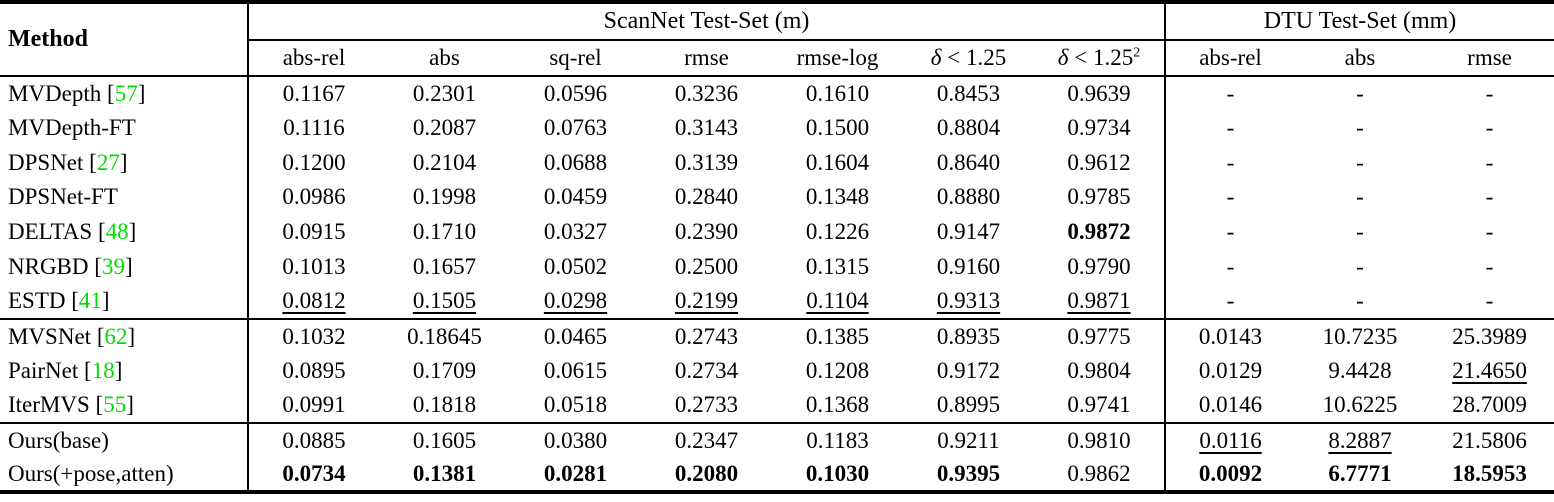  What do you see at coordinates (1100, 335) in the screenshot?
I see `value-cell: 0.9775` at bounding box center [1100, 335].